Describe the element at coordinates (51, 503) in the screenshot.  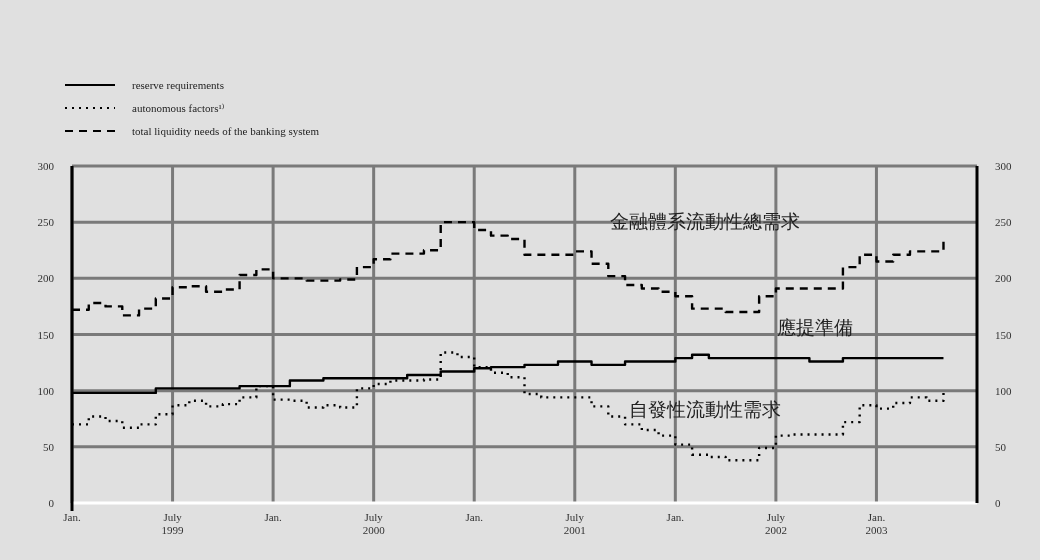
I see `y-tick-label: 0` at that location.